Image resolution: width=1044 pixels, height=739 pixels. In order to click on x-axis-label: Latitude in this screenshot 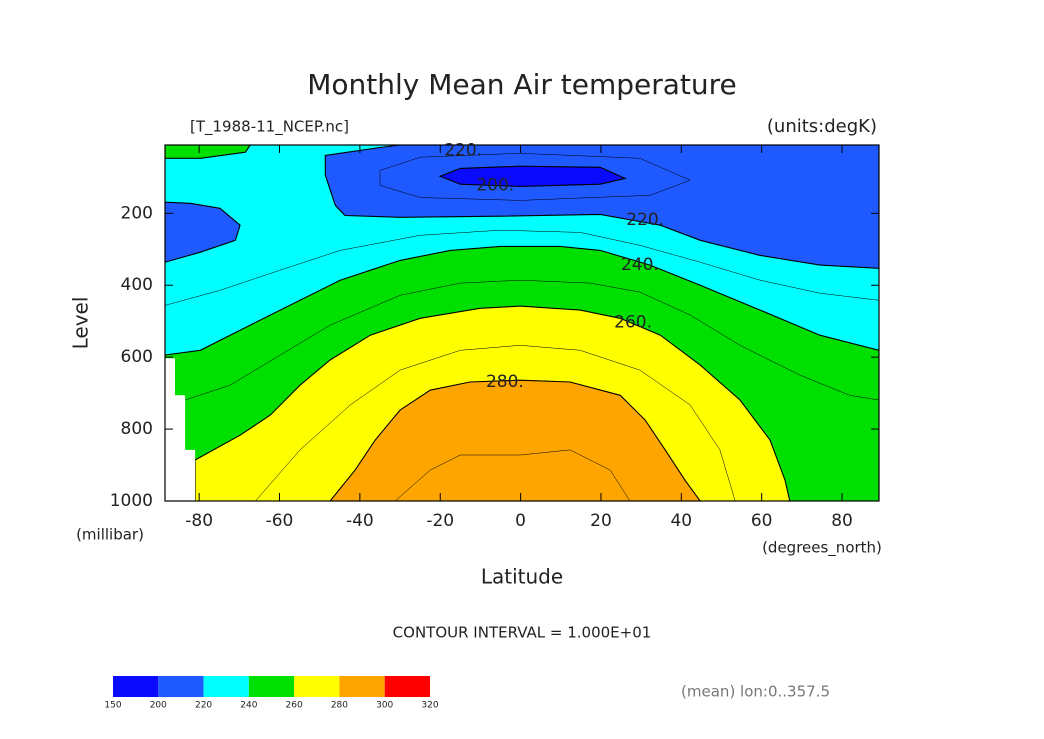, I will do `click(522, 577)`.